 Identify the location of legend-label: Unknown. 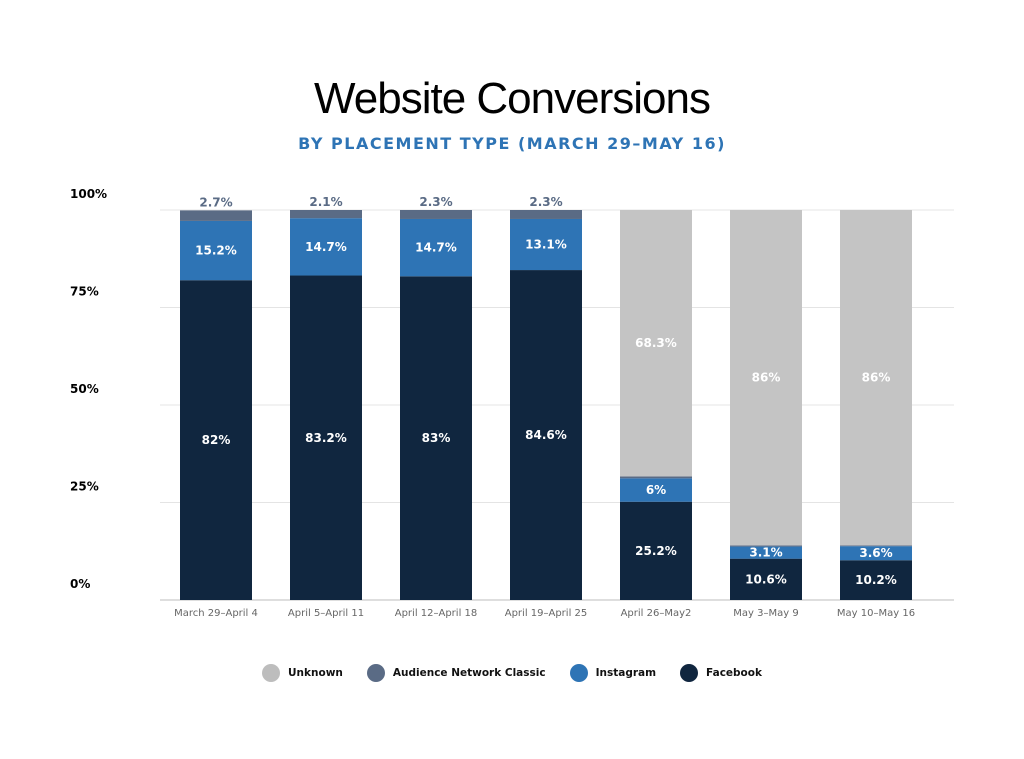
(315, 673).